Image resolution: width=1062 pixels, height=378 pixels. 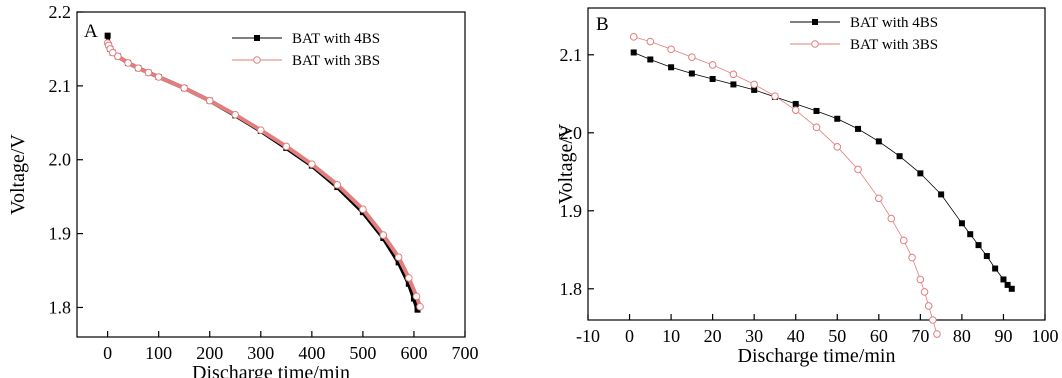 What do you see at coordinates (879, 336) in the screenshot?
I see `x-tick-label-b-7: 60` at bounding box center [879, 336].